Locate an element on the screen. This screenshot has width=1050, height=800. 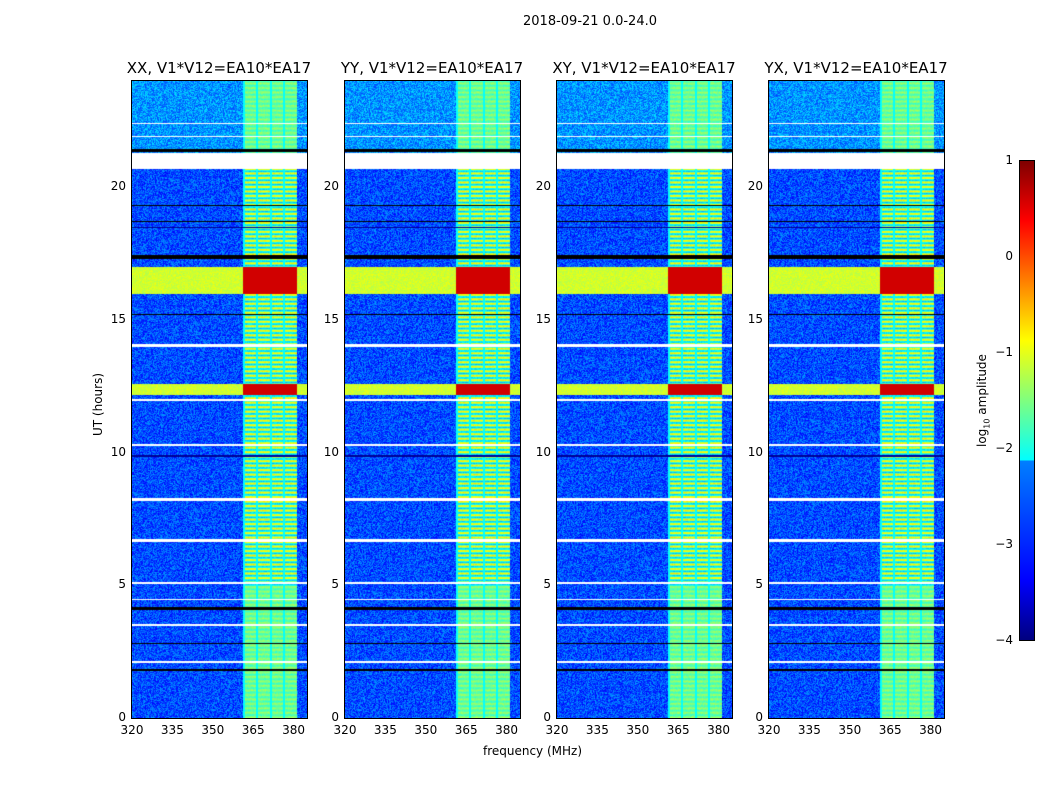
panel-title: YY, V1*V12=EA10*EA17 is located at coordinates (432, 68).